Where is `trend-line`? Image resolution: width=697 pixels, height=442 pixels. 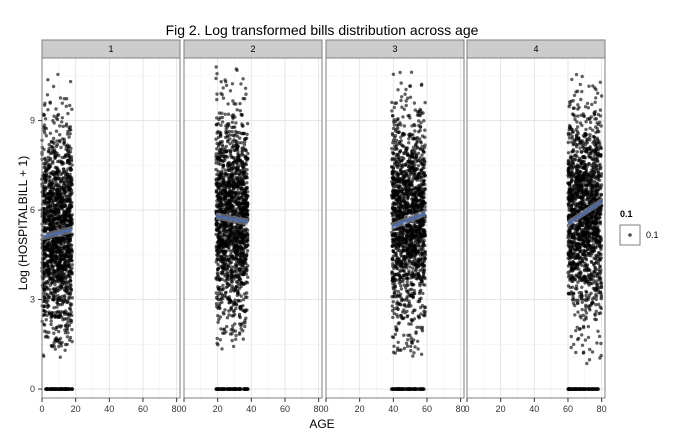 trend-line is located at coordinates (57, 233).